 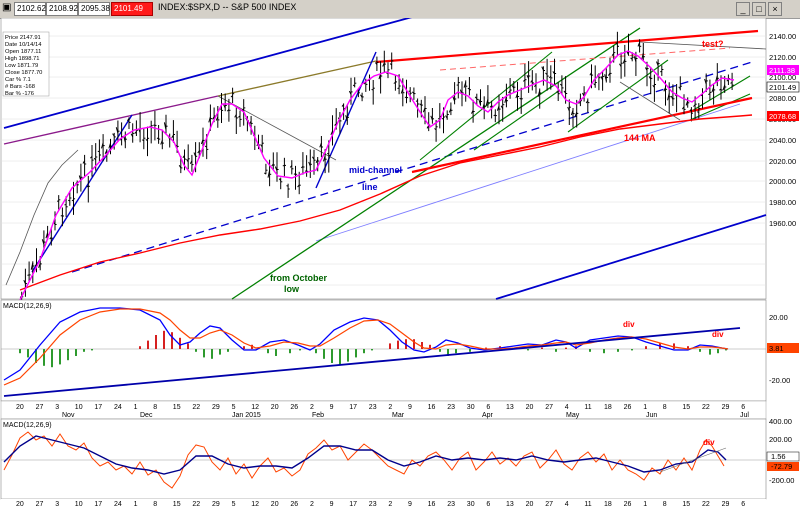 What do you see at coordinates (744, 415) in the screenshot?
I see `x-axis-month-label: Jul` at bounding box center [744, 415].